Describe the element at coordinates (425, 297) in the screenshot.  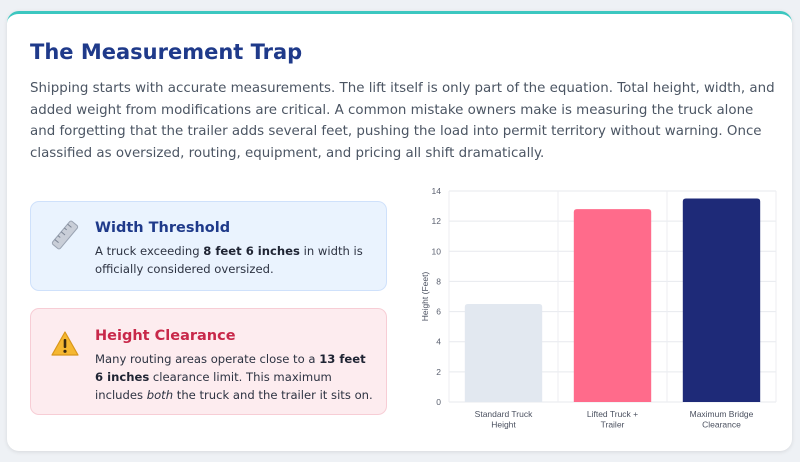
I see `y-axis-label: Height (Feet)` at that location.